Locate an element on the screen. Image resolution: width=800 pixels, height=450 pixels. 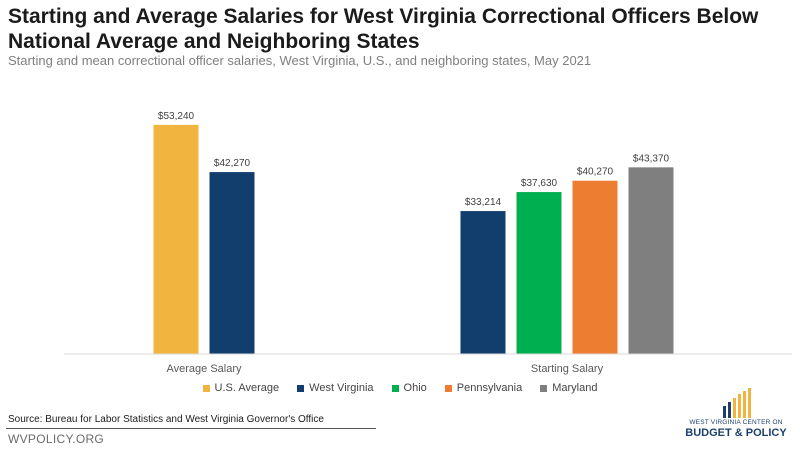
legend-label: Pennsylvania is located at coordinates (489, 388).